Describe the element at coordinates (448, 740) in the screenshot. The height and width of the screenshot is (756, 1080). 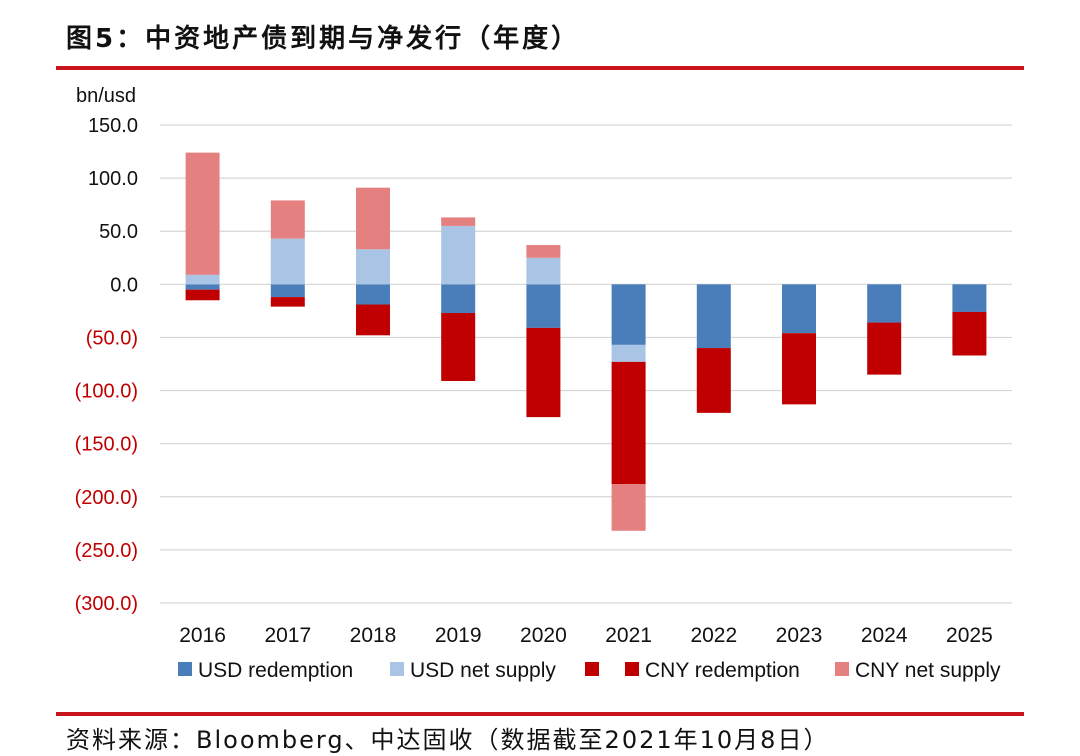
I see `source-note: 资料来源：Bloomberg、中达固收（数据截至2021年10月8日）` at that location.